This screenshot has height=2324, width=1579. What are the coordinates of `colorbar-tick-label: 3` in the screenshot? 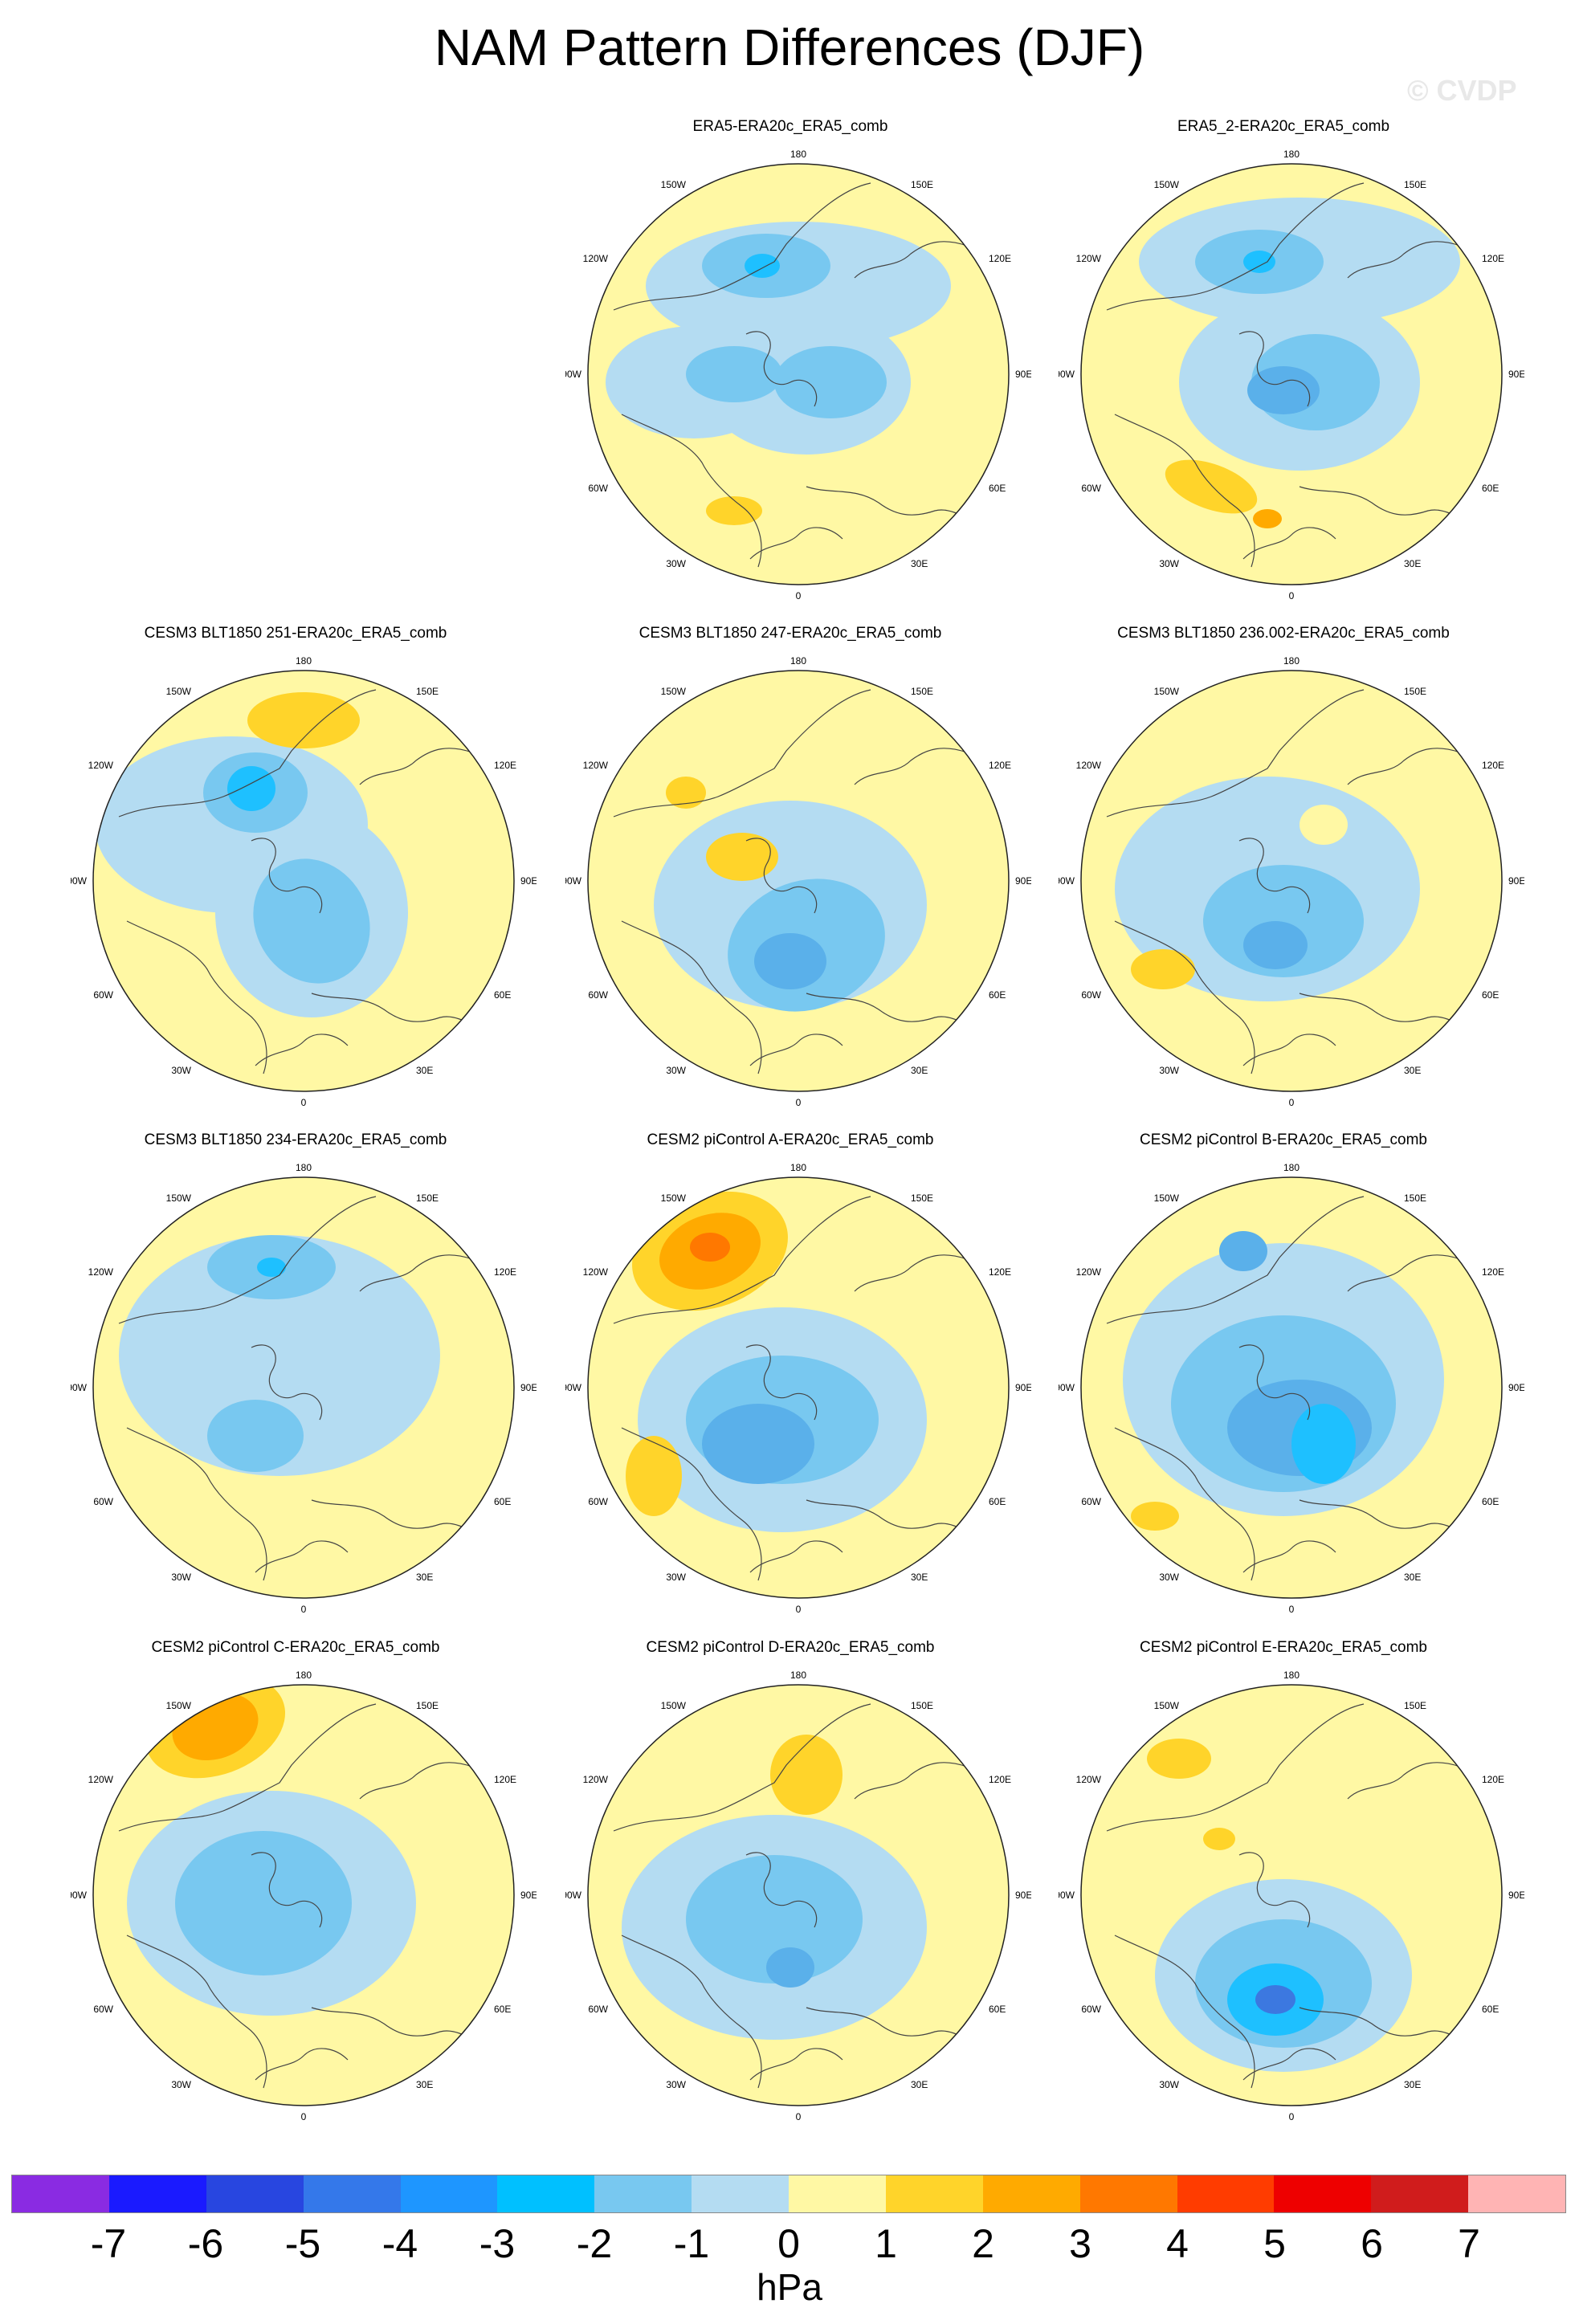 It's located at (1080, 2244).